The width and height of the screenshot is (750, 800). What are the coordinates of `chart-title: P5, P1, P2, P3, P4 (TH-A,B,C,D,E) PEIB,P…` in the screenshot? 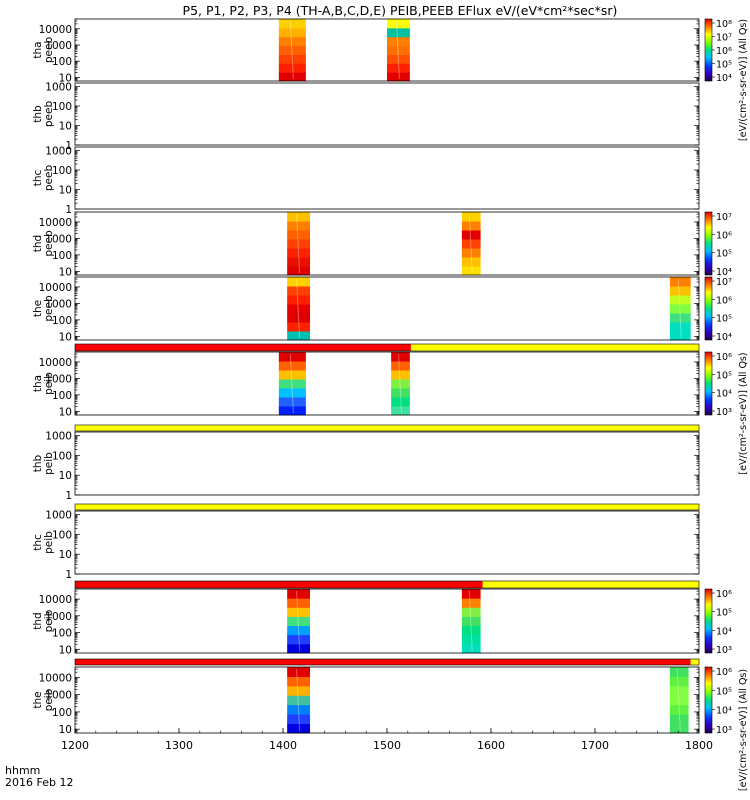 It's located at (400, 10).